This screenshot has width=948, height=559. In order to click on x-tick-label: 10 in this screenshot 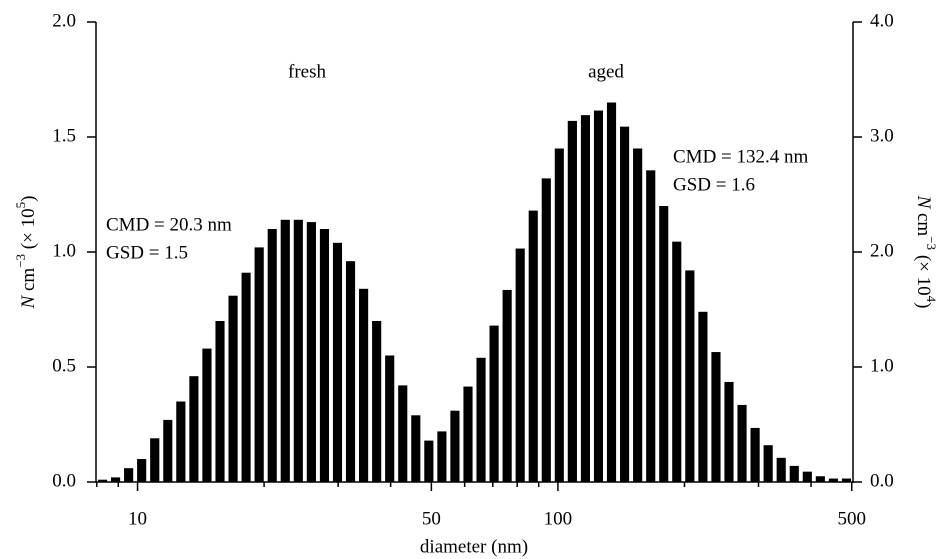, I will do `click(137, 518)`.